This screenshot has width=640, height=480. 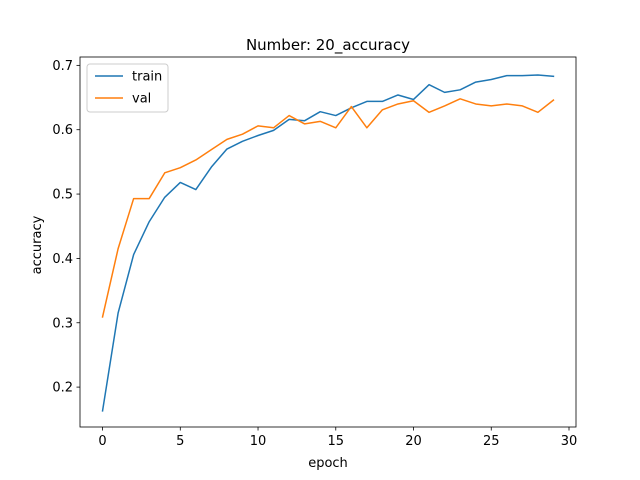 I want to click on x-tick-label: 20, so click(x=413, y=441).